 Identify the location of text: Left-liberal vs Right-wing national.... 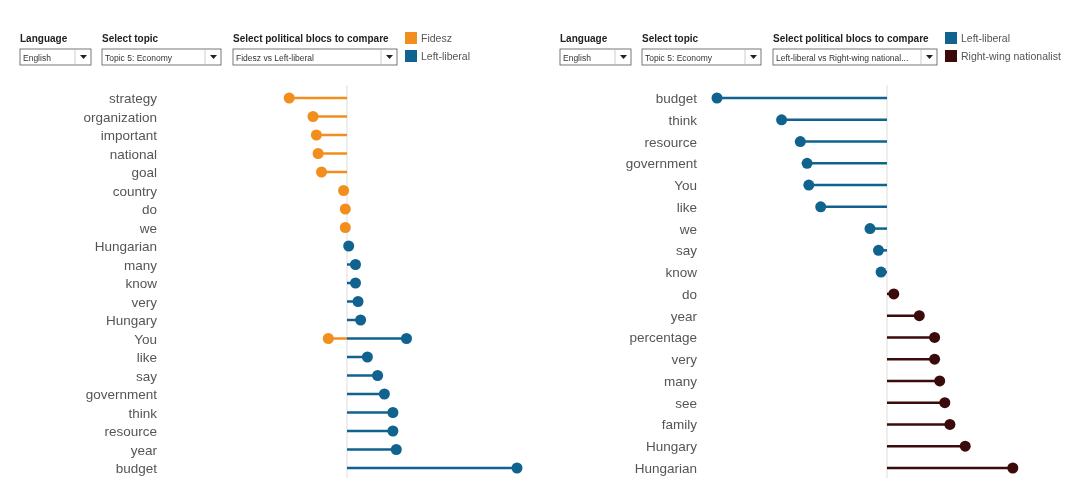
(842, 58).